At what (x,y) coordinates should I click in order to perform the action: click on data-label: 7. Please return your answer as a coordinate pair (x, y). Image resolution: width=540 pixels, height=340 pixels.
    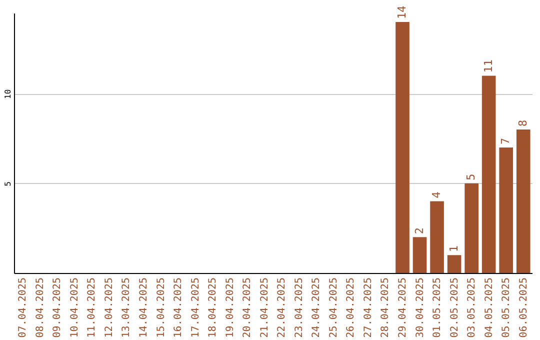
    Looking at the image, I should click on (505, 141).